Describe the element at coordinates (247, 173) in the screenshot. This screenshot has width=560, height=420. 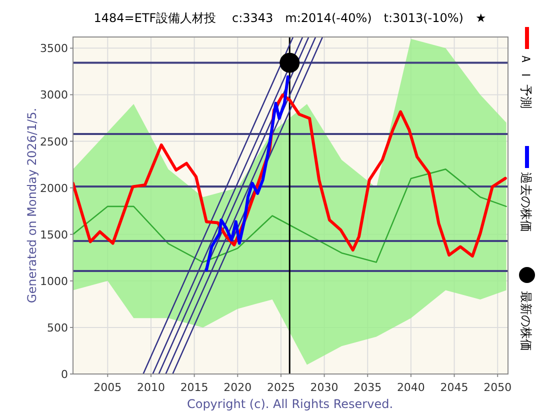
I see `line-series` at that location.